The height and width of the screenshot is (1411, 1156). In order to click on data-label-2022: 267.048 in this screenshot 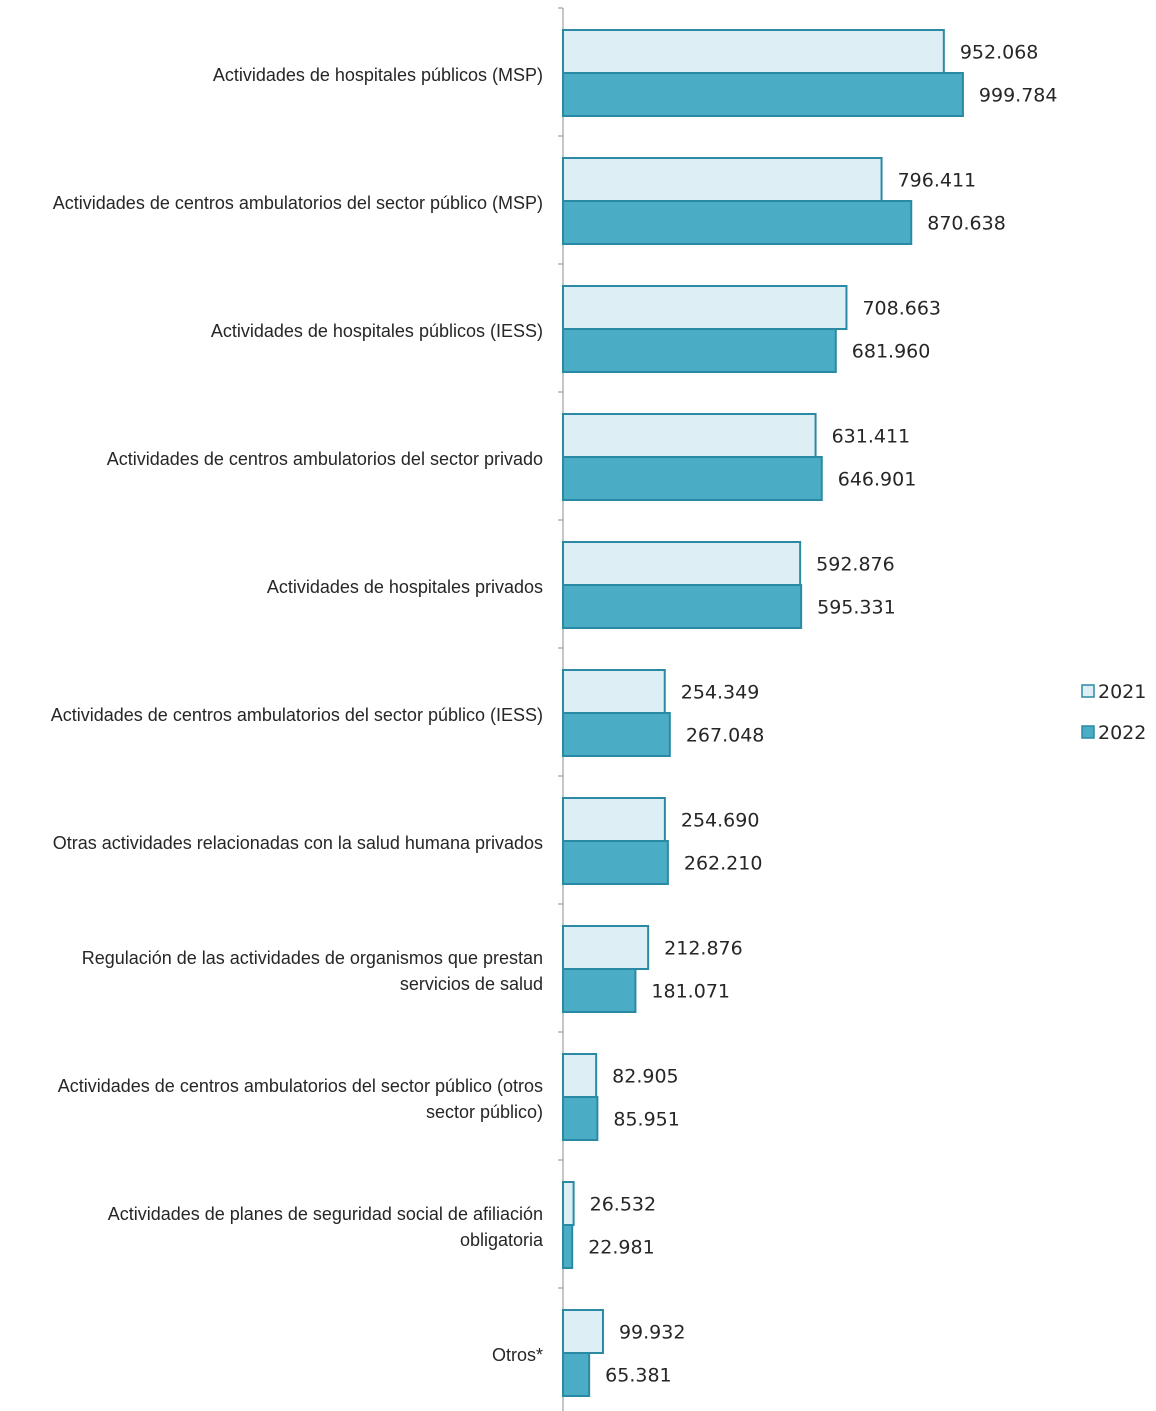, I will do `click(725, 736)`.